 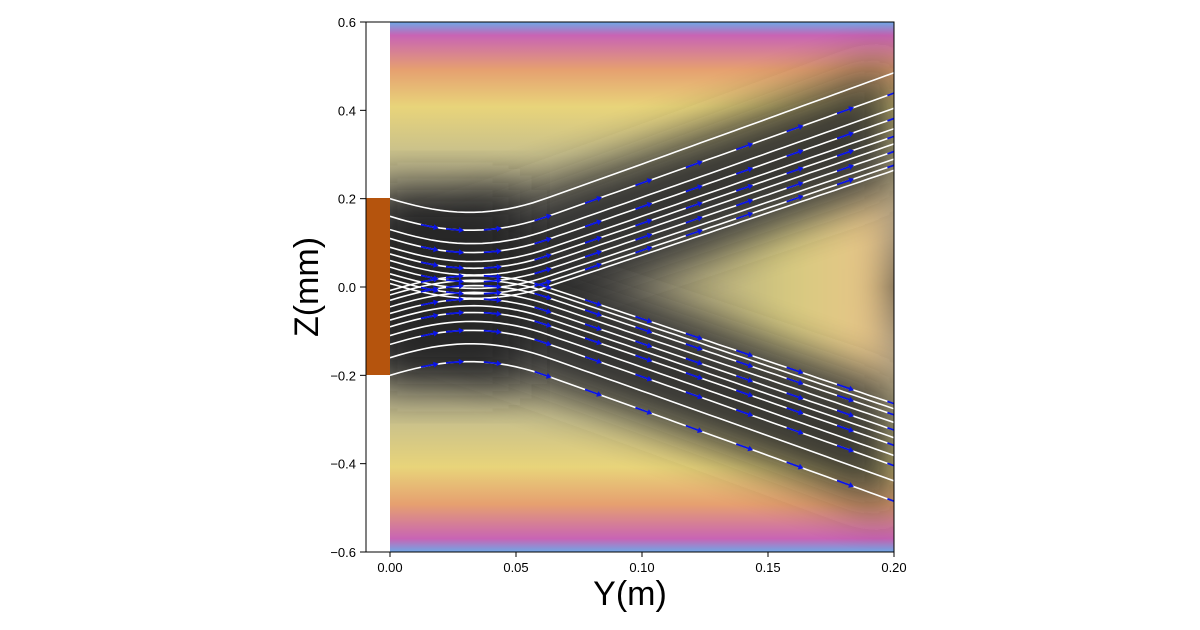 I want to click on x-axis-ticks: 0.00 0.05 0.10 0.15 0.20, so click(x=642, y=563).